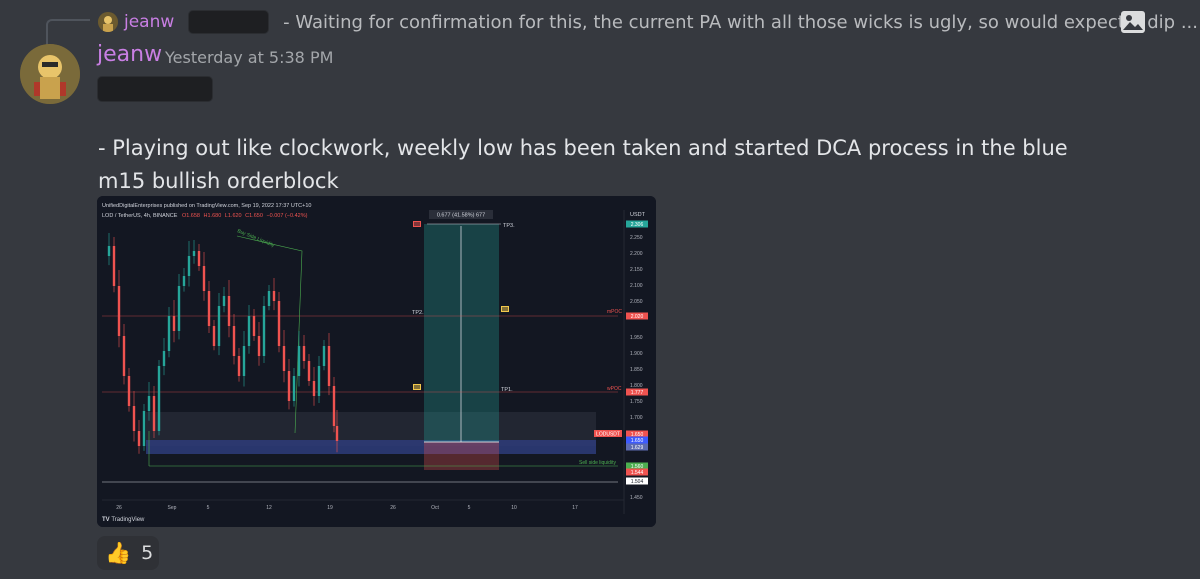 The height and width of the screenshot is (579, 1200). I want to click on svg-text: 1.544, so click(637, 473).